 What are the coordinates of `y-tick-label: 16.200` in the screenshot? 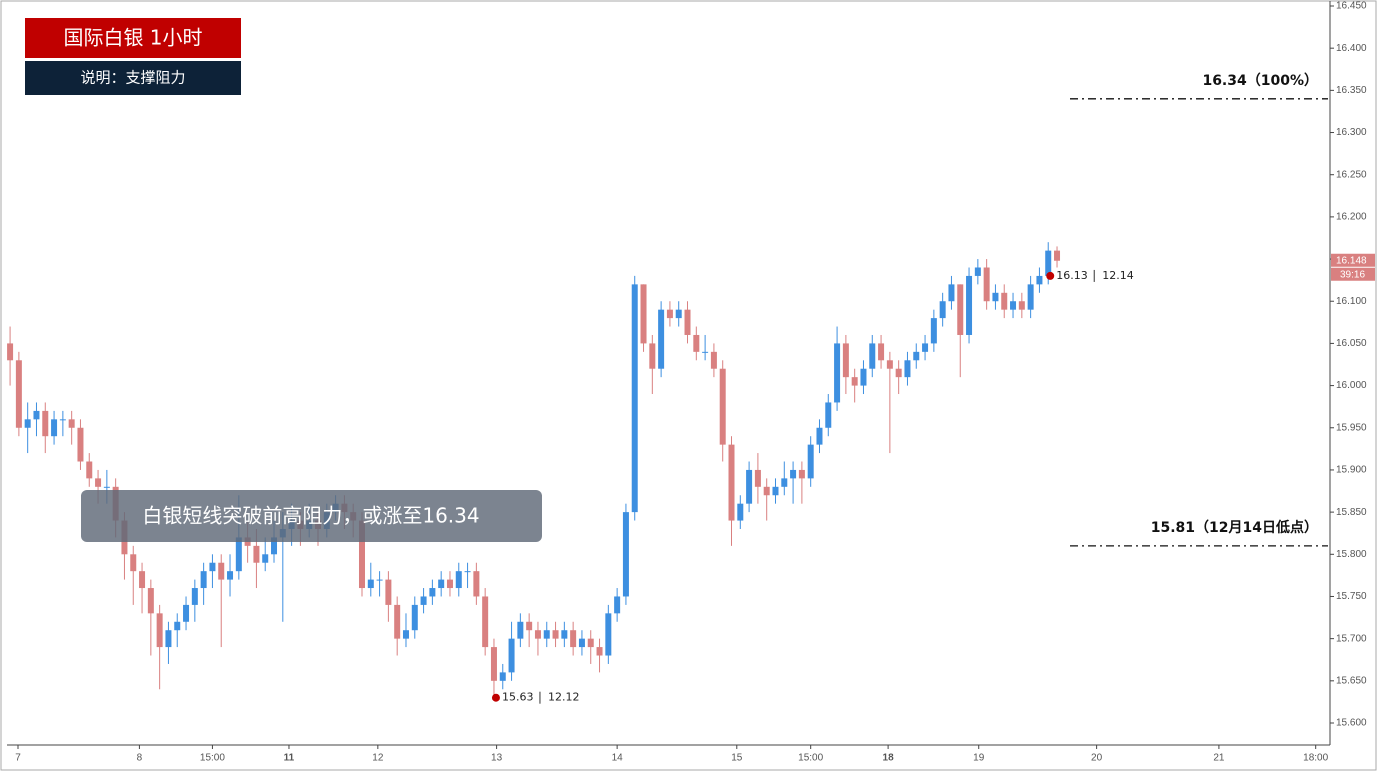 It's located at (1351, 217).